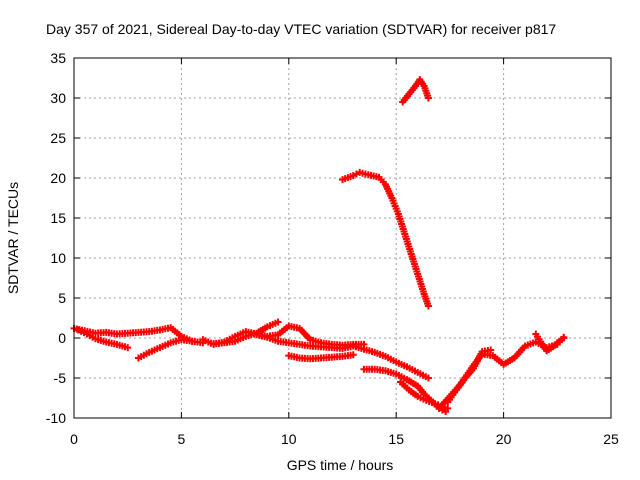 The image size is (640, 480). Describe the element at coordinates (501, 372) in the screenshot. I see `series-track-k-recovery` at that location.